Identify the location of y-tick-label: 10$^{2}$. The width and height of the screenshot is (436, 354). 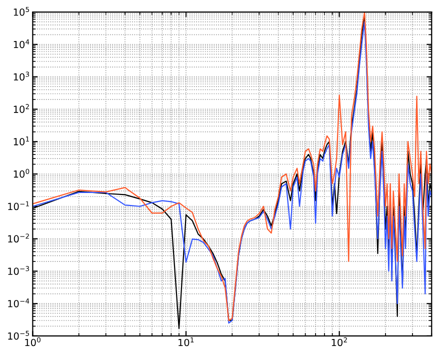
(21, 108).